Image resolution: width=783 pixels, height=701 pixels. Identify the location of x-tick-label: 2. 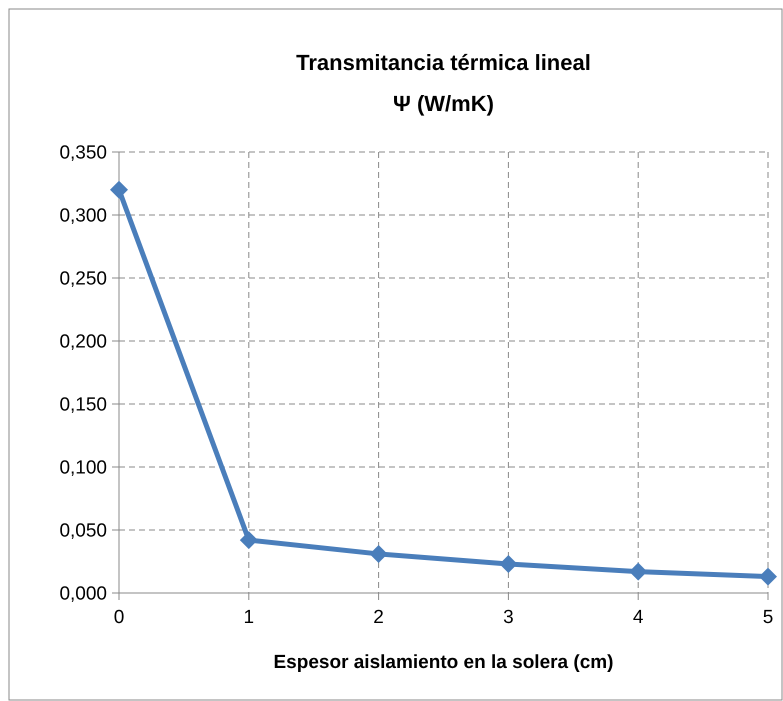
(378, 617).